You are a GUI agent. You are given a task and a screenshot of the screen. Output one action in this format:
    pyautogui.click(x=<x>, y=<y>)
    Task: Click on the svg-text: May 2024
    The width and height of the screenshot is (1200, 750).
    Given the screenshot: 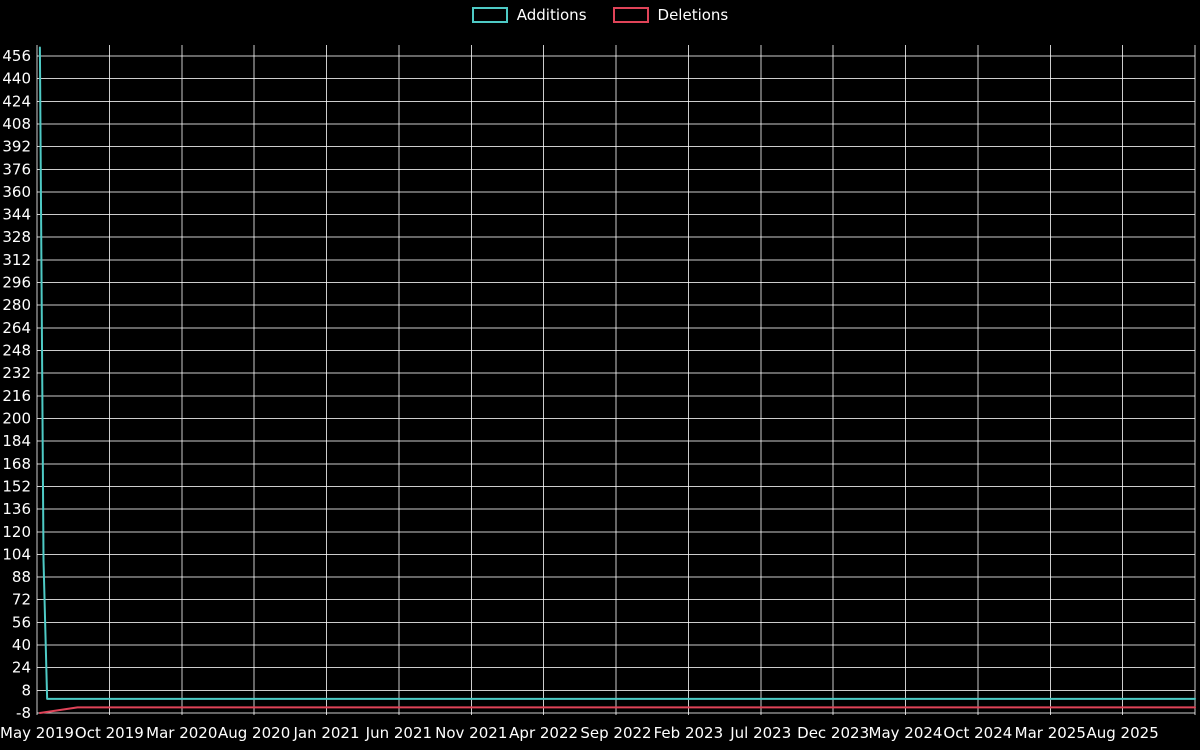 What is the action you would take?
    pyautogui.click(x=906, y=733)
    